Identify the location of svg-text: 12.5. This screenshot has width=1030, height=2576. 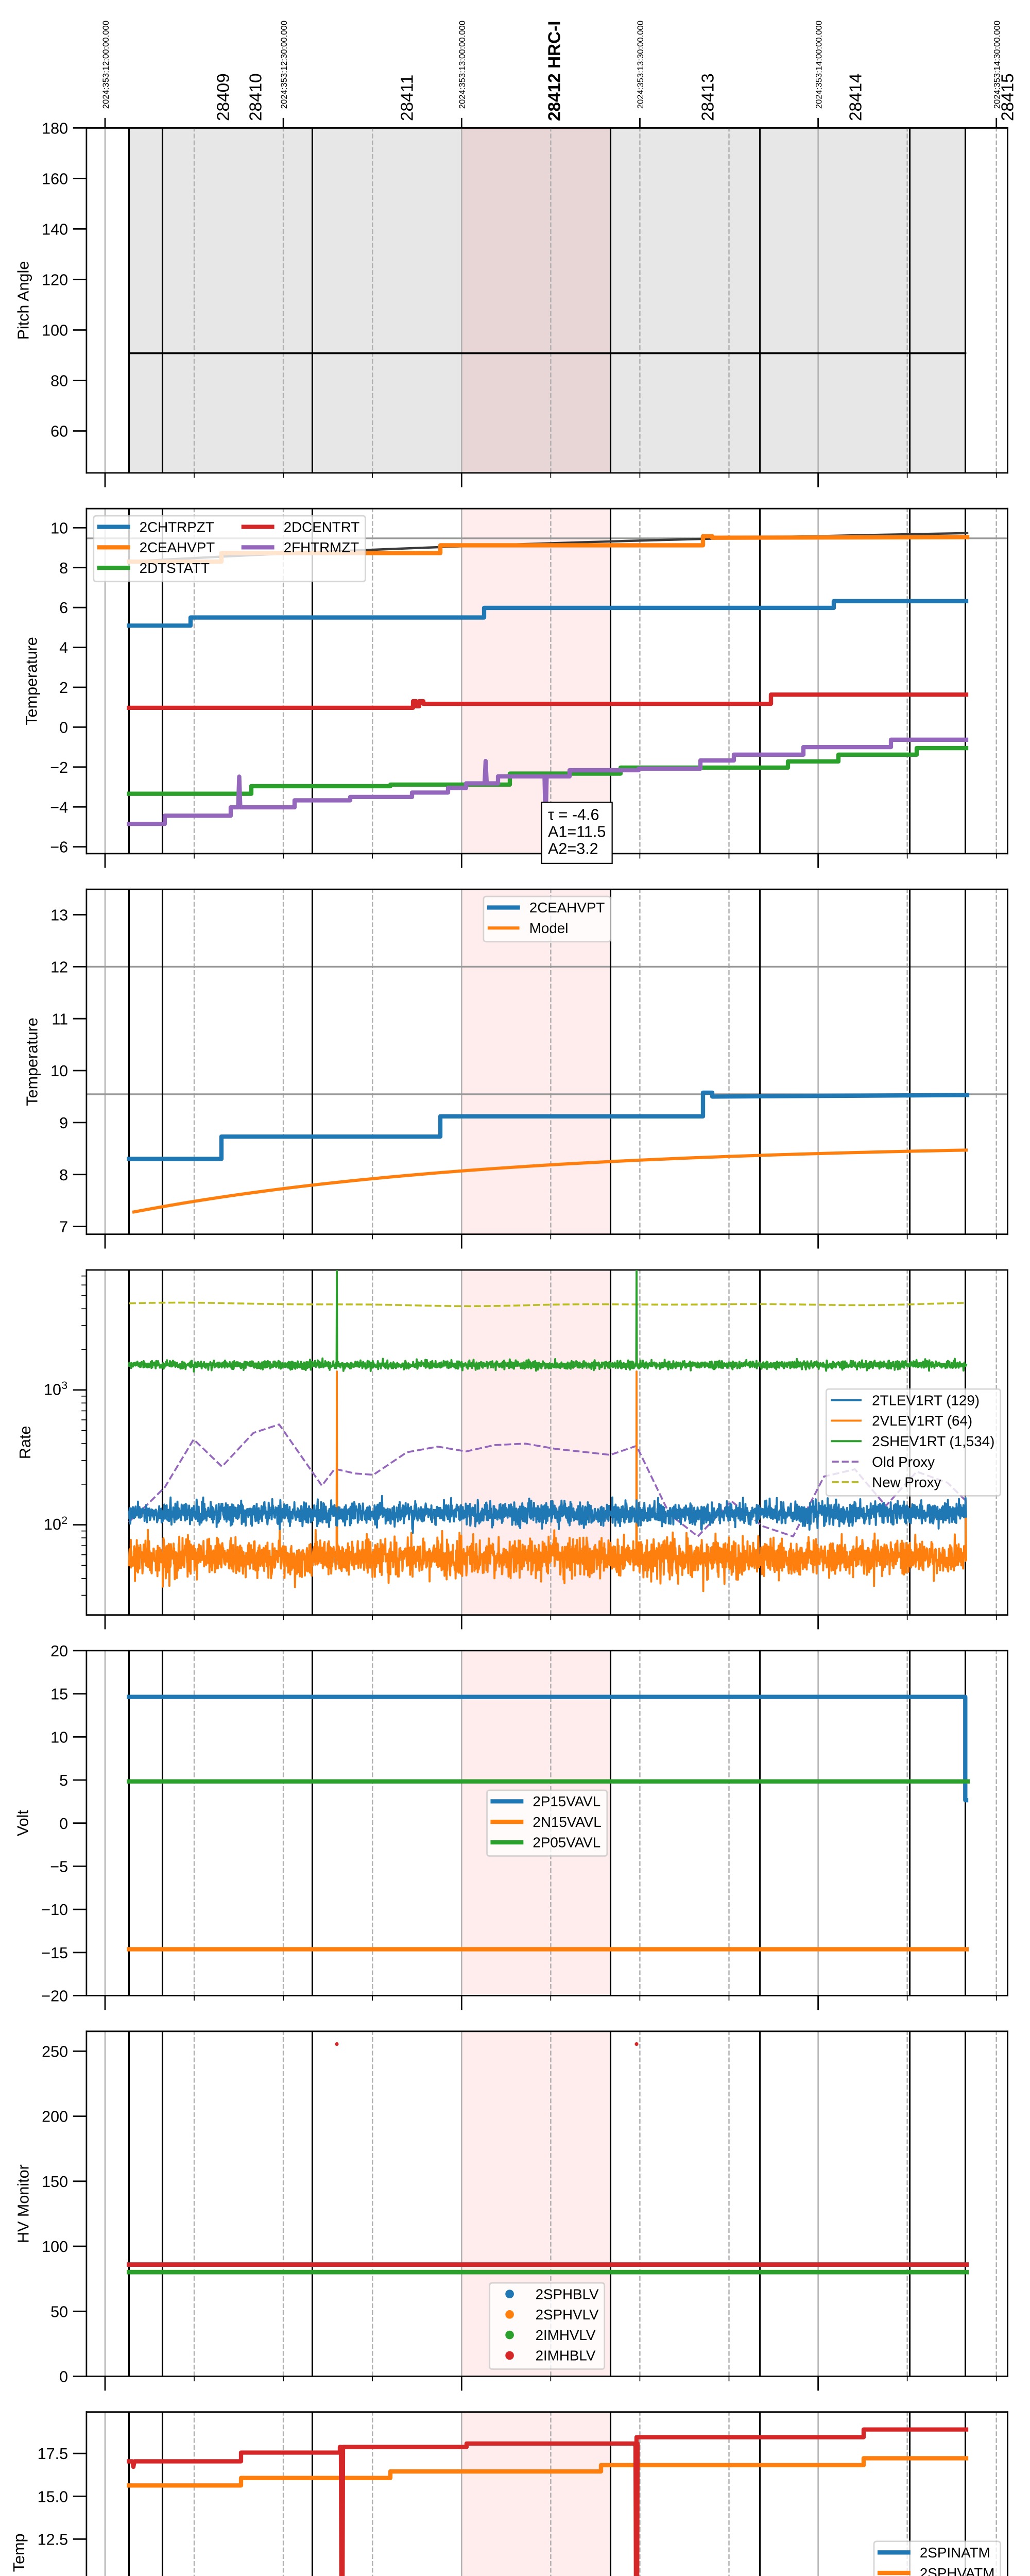
(53, 2539).